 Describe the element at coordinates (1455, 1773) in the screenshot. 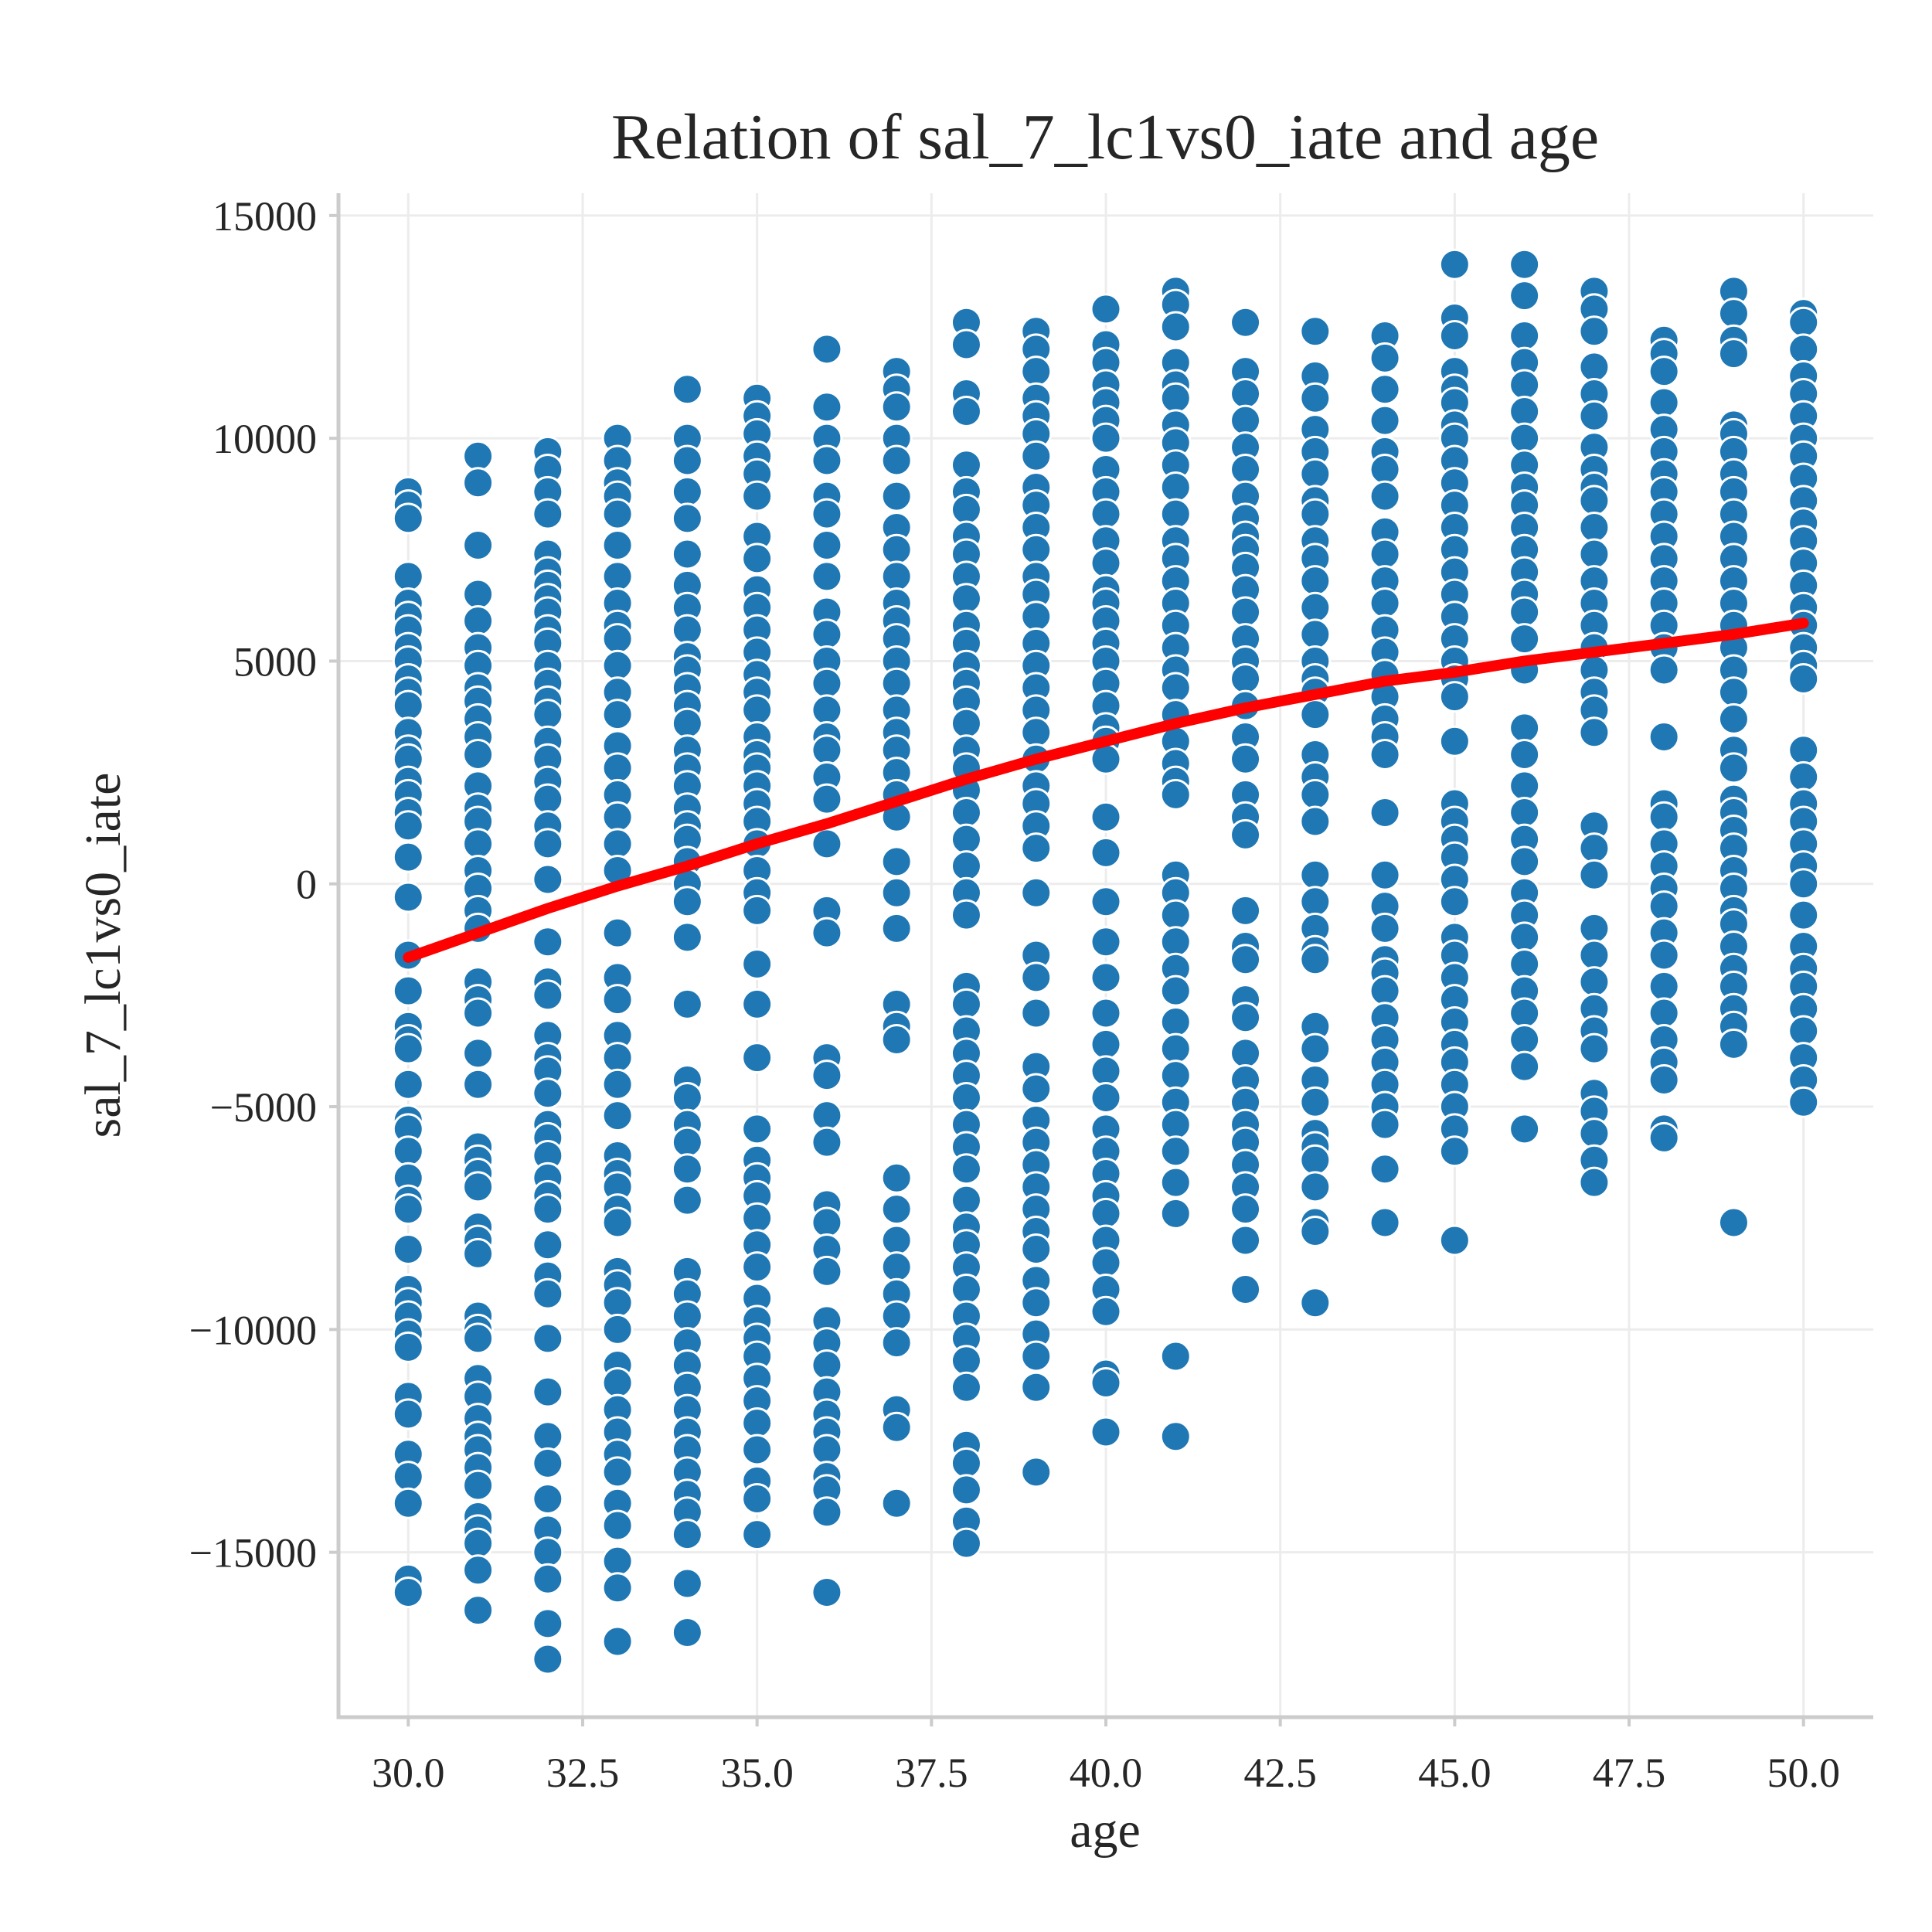

I see `x-tick-label: 45.0` at that location.